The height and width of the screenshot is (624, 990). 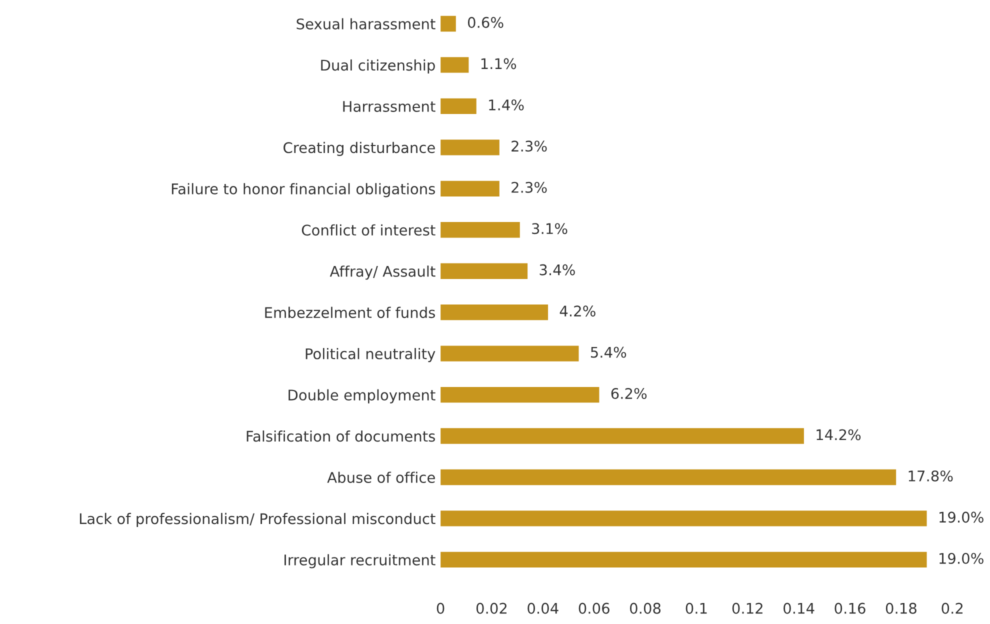 I want to click on y-tick-label: Sexual harassment, so click(x=366, y=24).